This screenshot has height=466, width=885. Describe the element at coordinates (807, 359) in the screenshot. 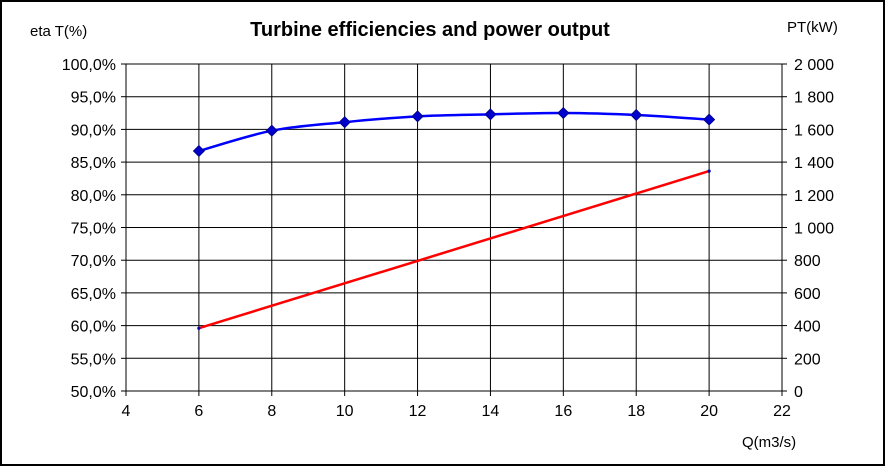

I see `y-right-tick-label: 200` at that location.